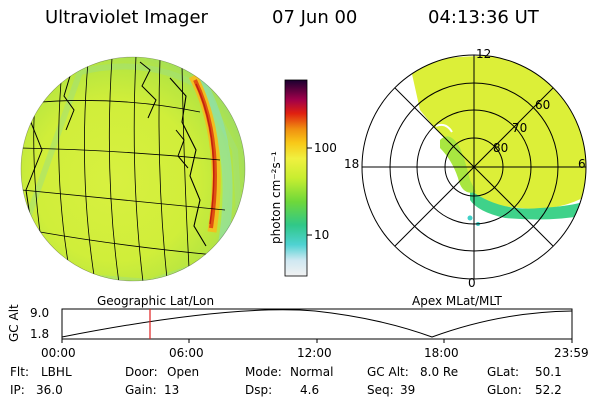 This screenshot has height=400, width=600. I want to click on info-glon-label: GLon:, so click(504, 390).